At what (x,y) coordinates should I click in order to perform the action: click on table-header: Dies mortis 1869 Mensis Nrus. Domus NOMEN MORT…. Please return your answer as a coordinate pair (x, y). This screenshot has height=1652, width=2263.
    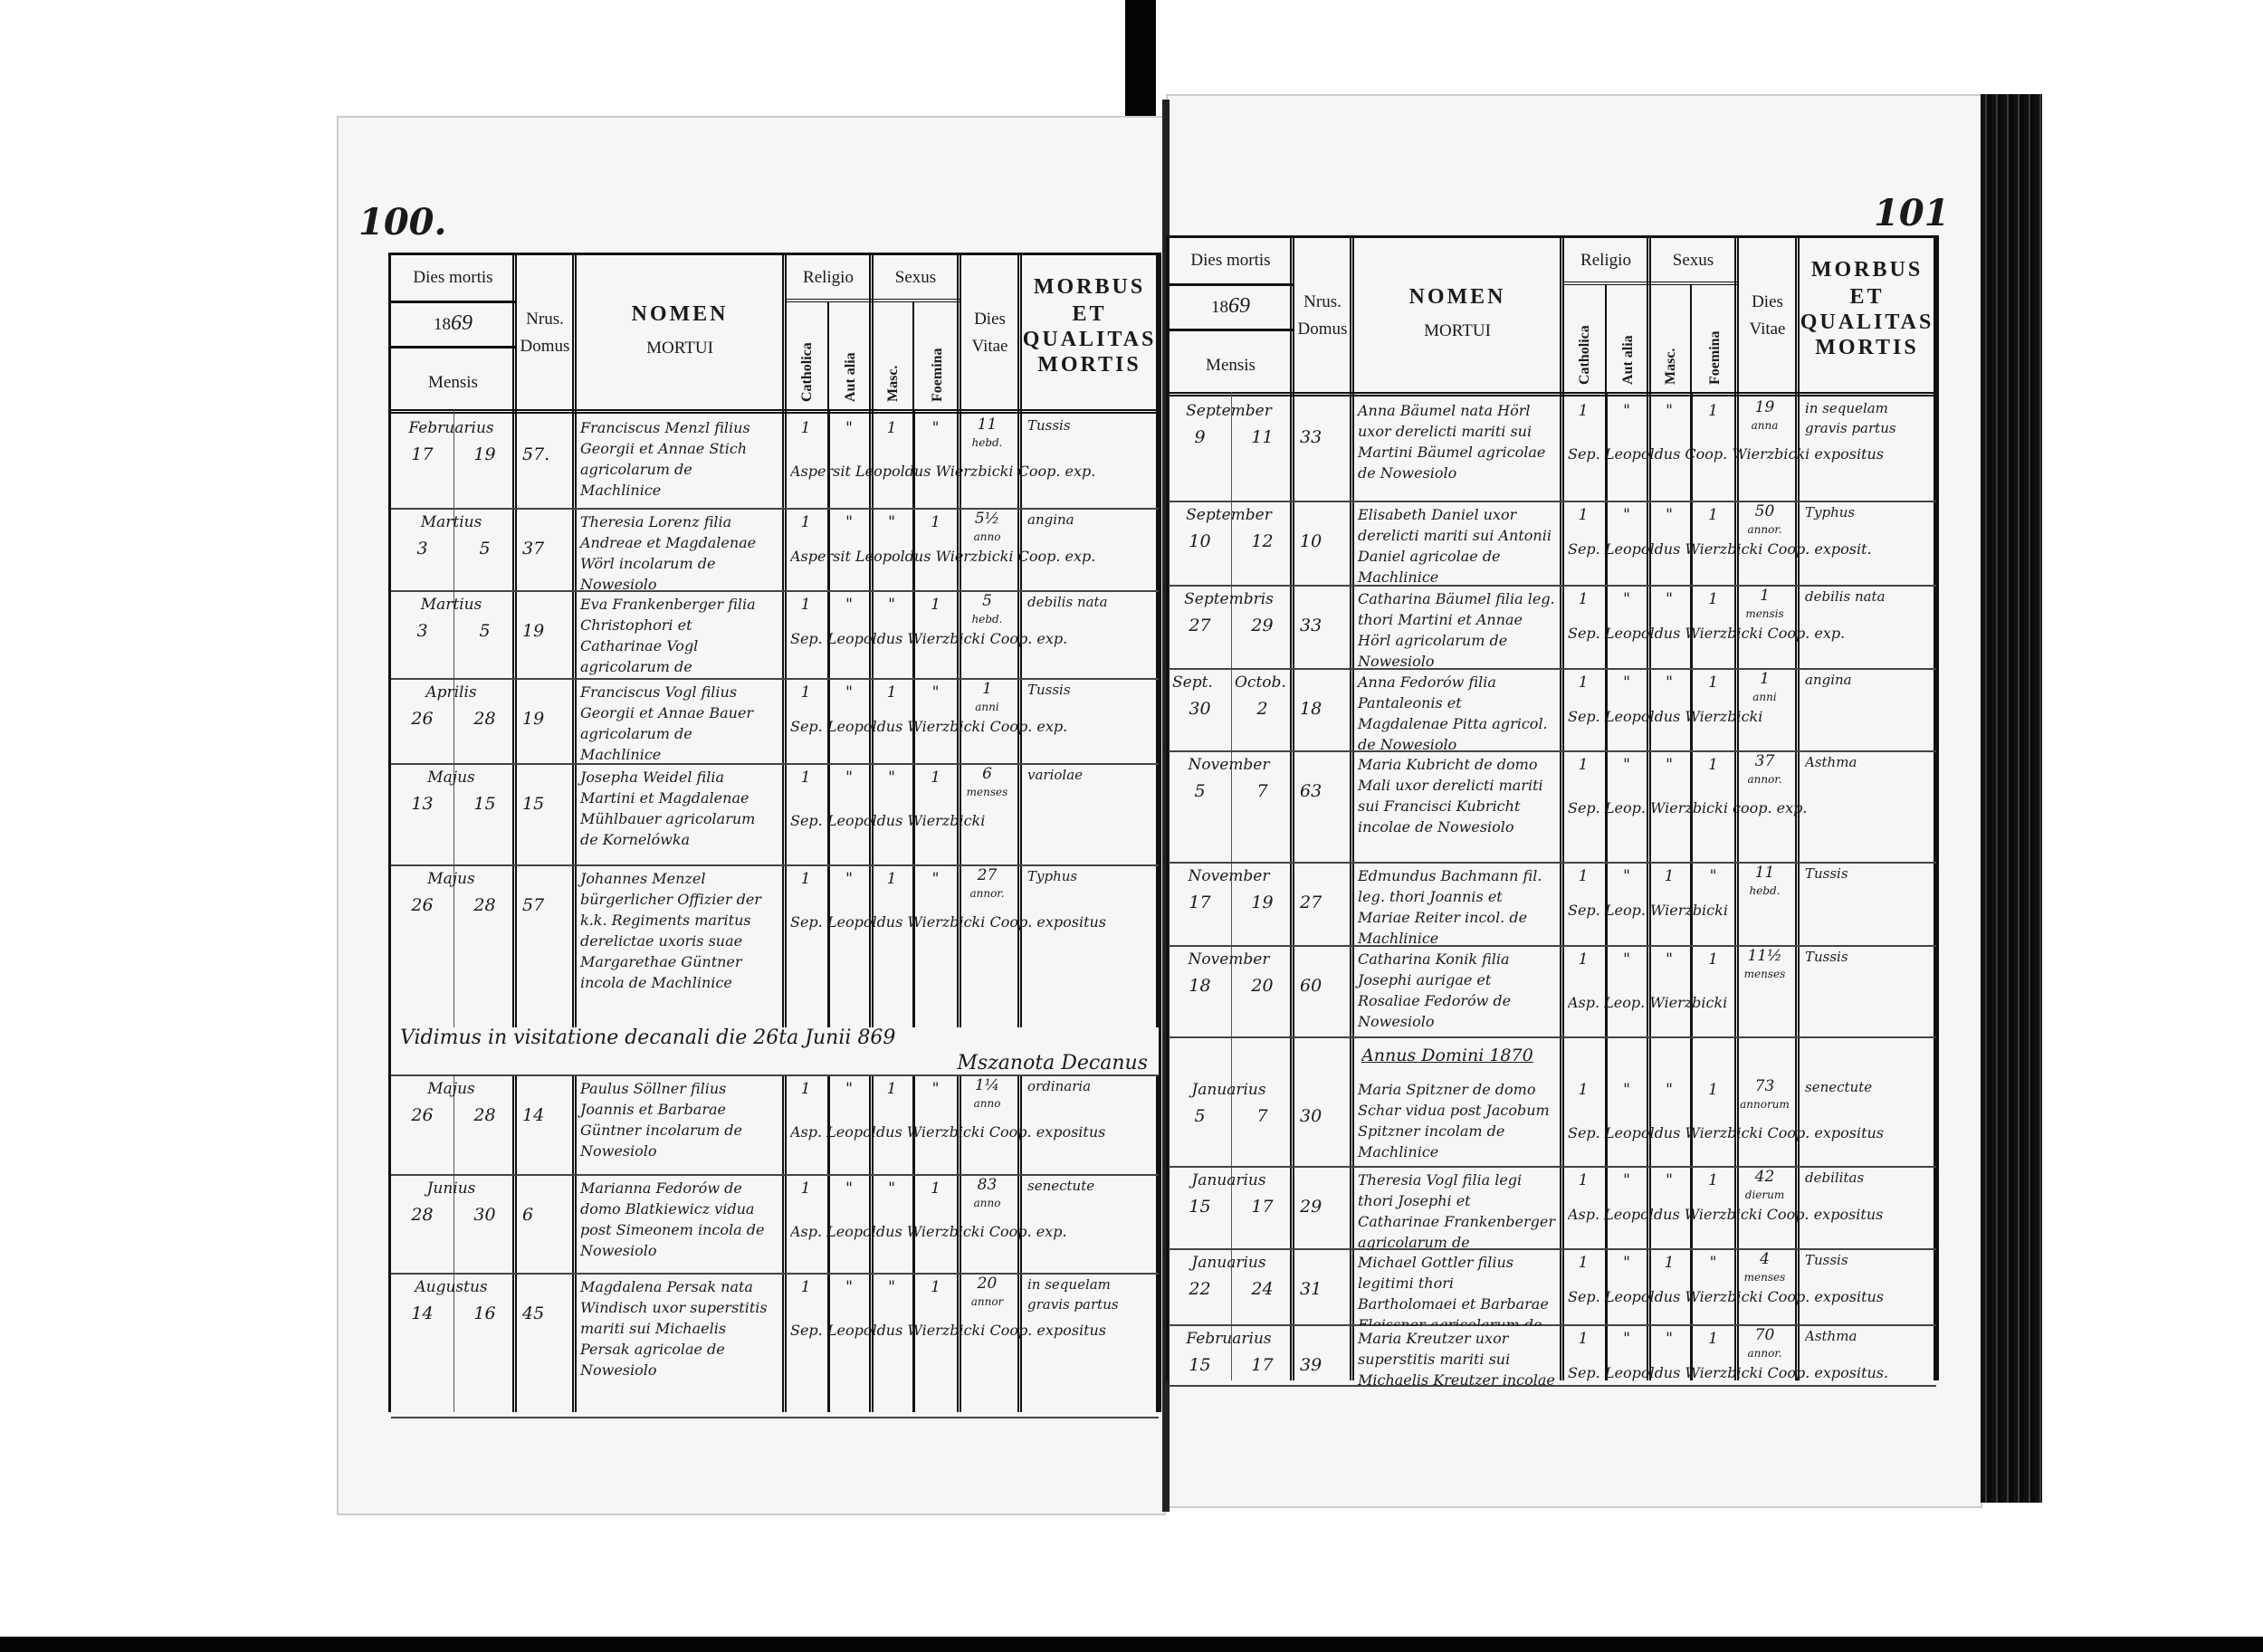
    Looking at the image, I should click on (1552, 317).